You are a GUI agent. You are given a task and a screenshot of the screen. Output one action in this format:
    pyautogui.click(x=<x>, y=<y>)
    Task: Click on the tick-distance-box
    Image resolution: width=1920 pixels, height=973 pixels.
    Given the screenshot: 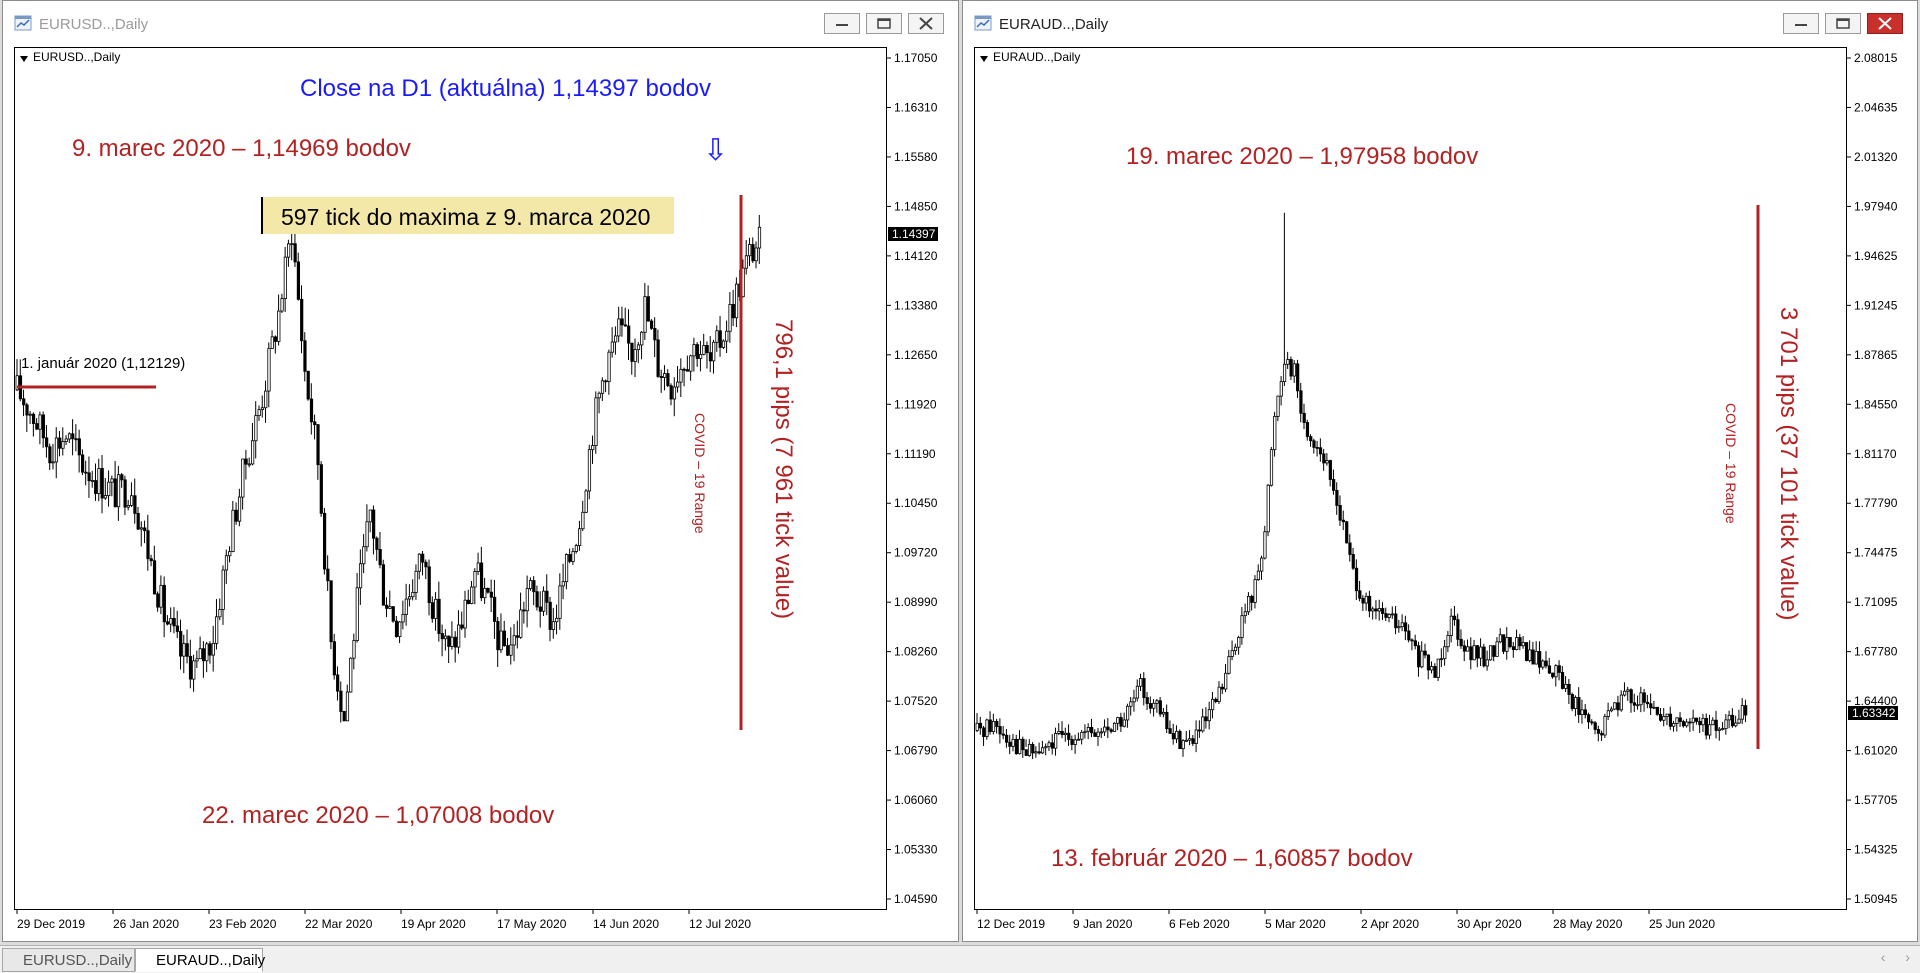 What is the action you would take?
    pyautogui.click(x=468, y=215)
    